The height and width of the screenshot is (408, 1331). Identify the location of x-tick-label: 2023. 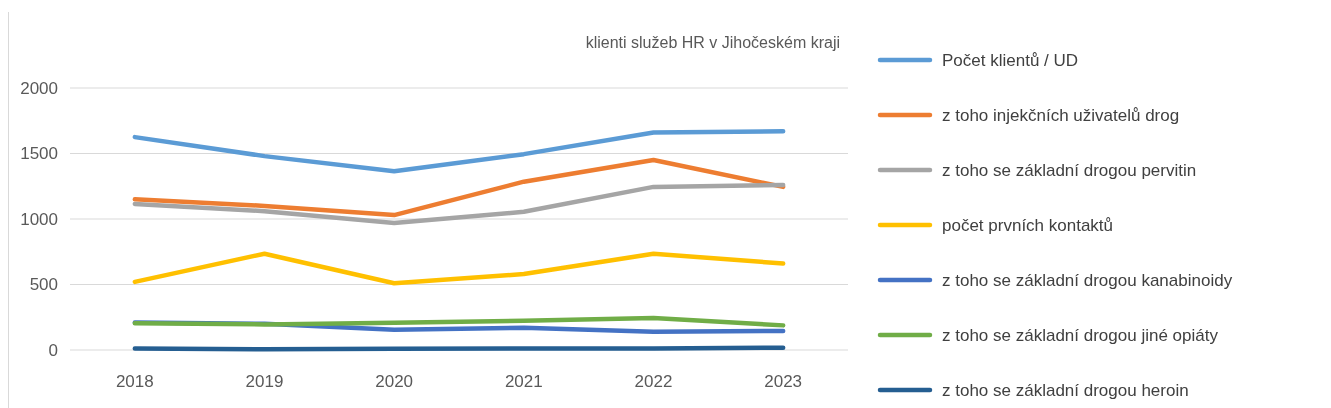
(783, 381).